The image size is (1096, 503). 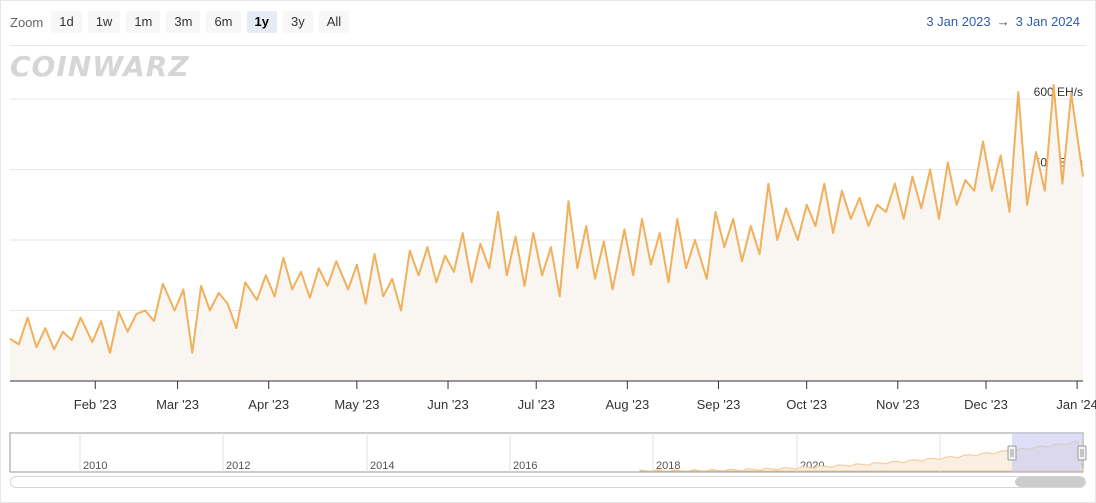 I want to click on header-divider, so click(x=548, y=45).